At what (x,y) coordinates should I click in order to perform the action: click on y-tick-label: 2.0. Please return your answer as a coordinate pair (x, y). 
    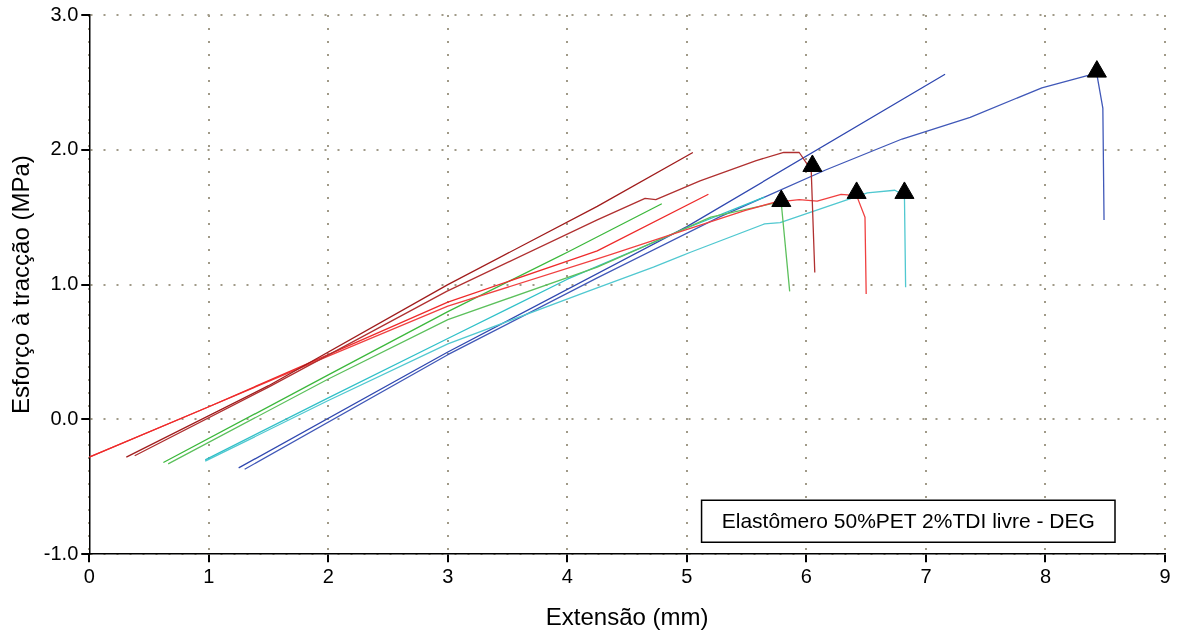
    Looking at the image, I should click on (64, 148).